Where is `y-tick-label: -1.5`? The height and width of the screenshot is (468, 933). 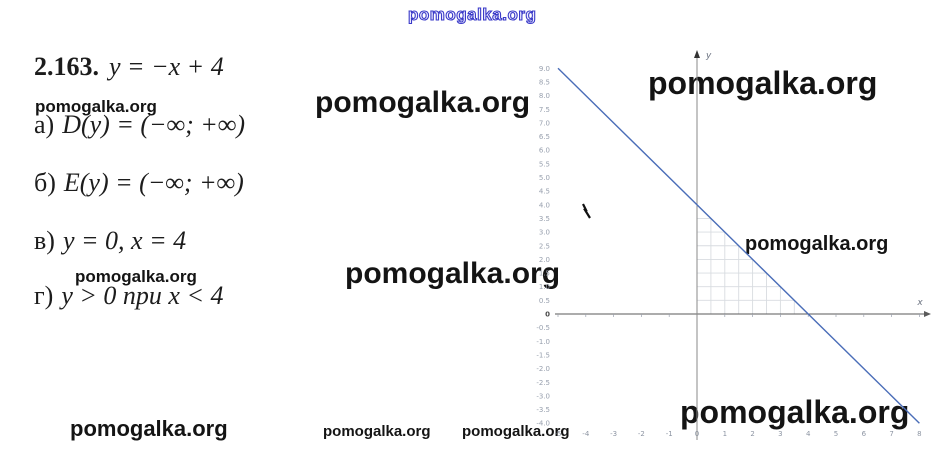 y-tick-label: -1.5 is located at coordinates (543, 355).